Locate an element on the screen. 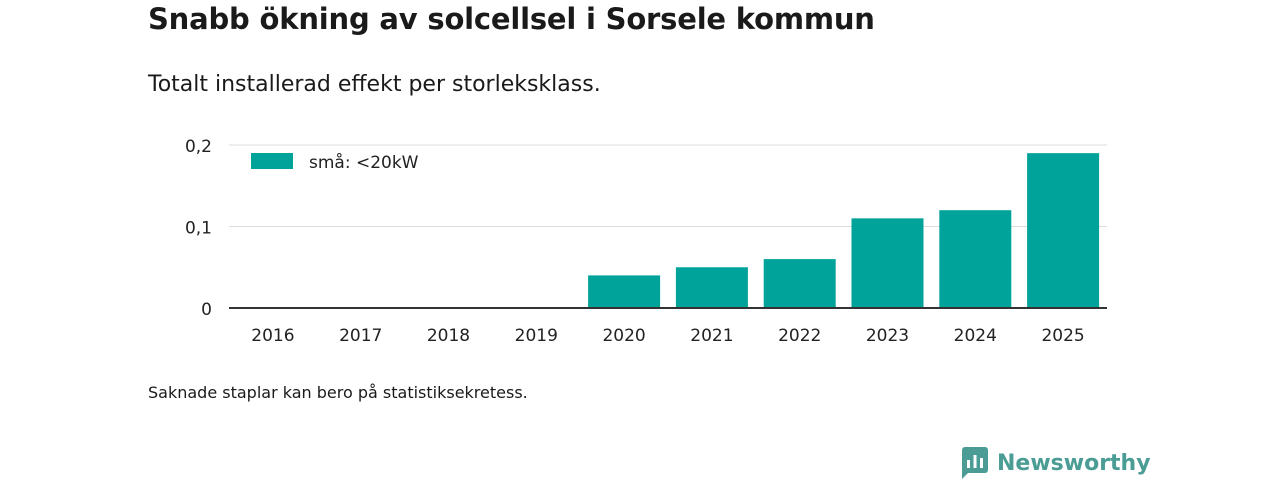 This screenshot has width=1280, height=480. x-tick-label: 2023 is located at coordinates (887, 336).